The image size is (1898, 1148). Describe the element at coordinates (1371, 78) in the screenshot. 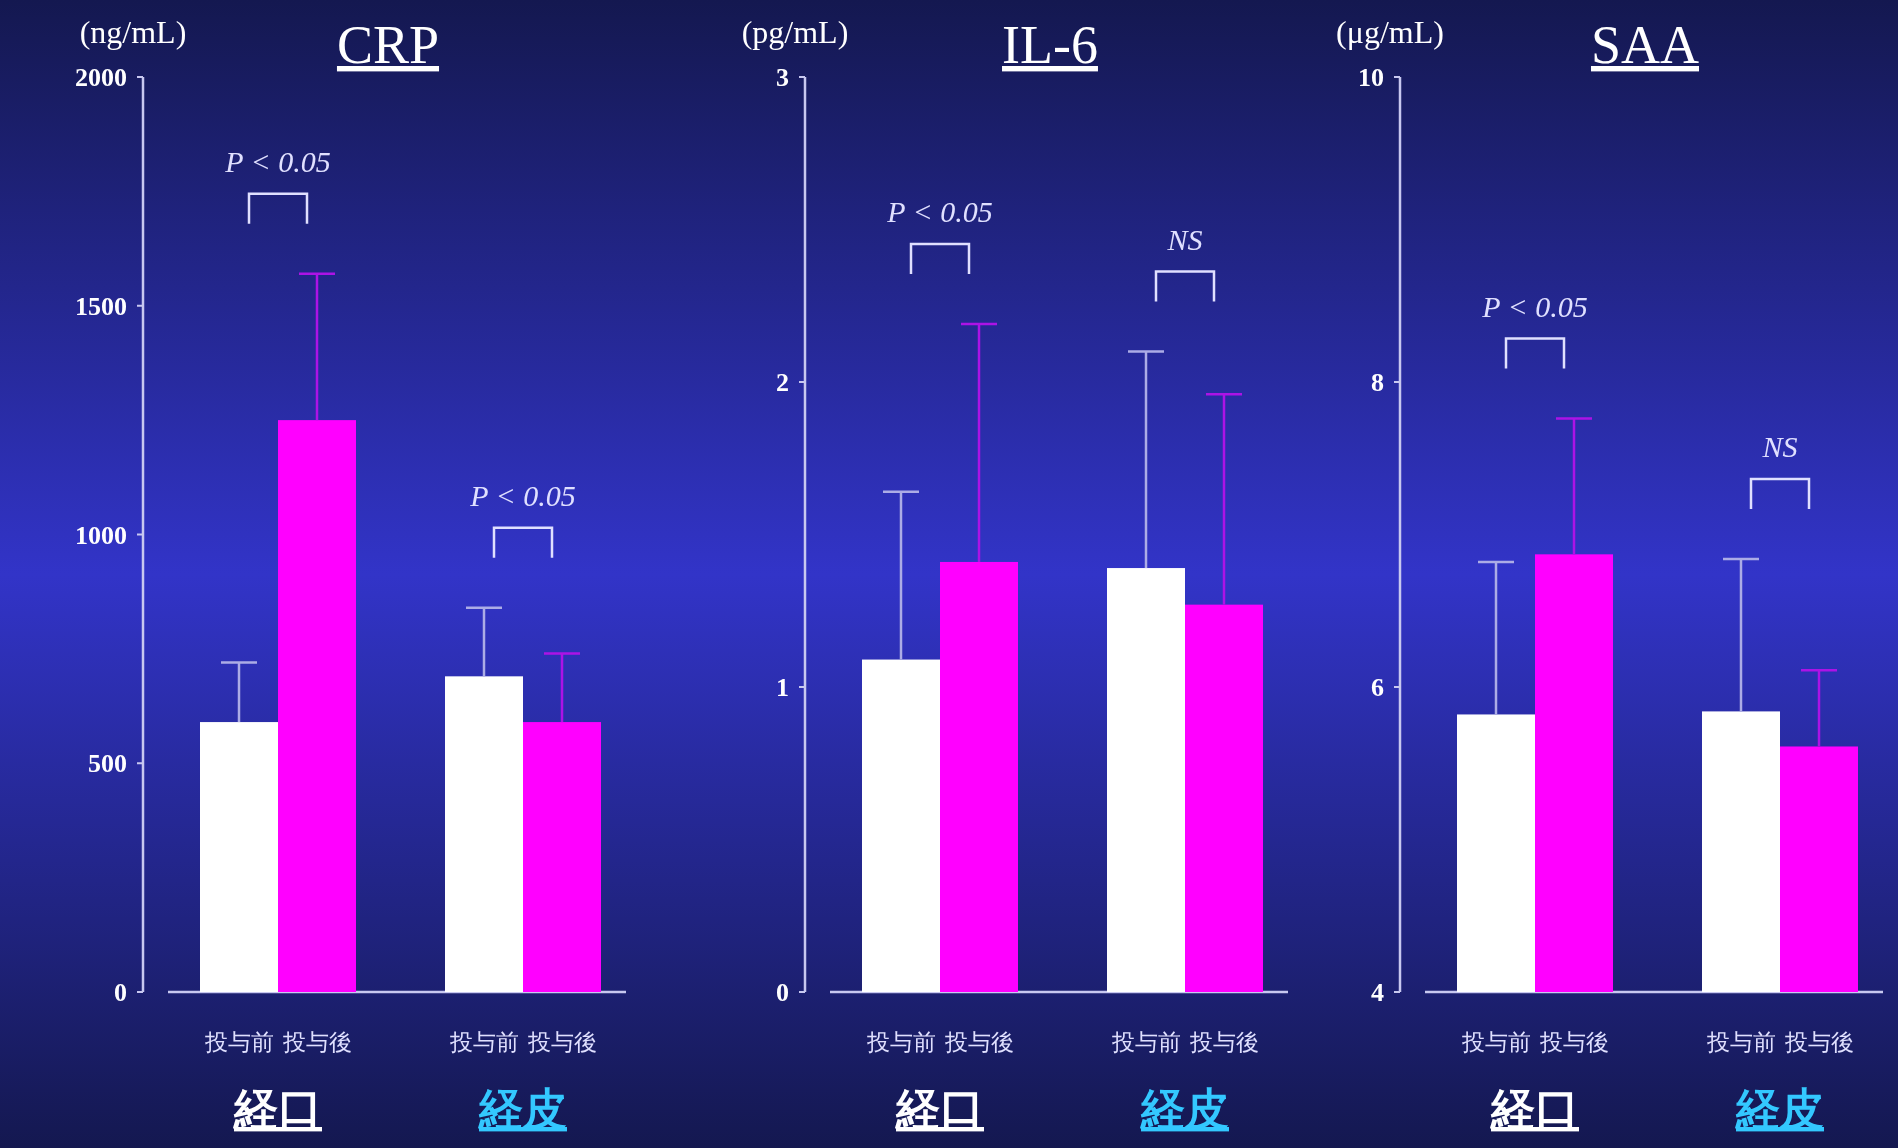

I see `y-tick-label: 10` at that location.